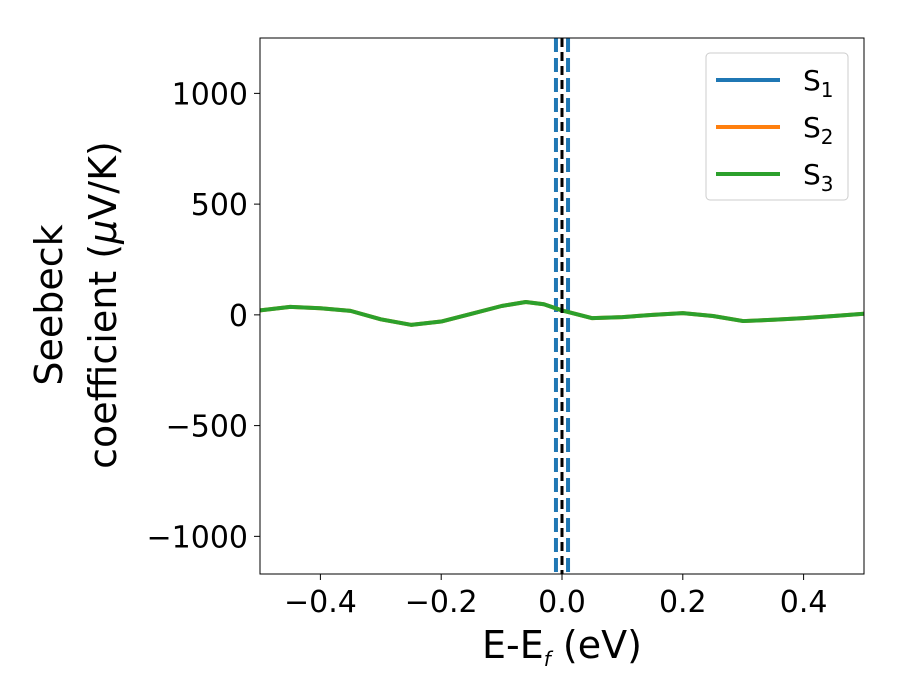 The width and height of the screenshot is (900, 700). I want to click on x-axis-label-main: E-E, so click(513, 645).